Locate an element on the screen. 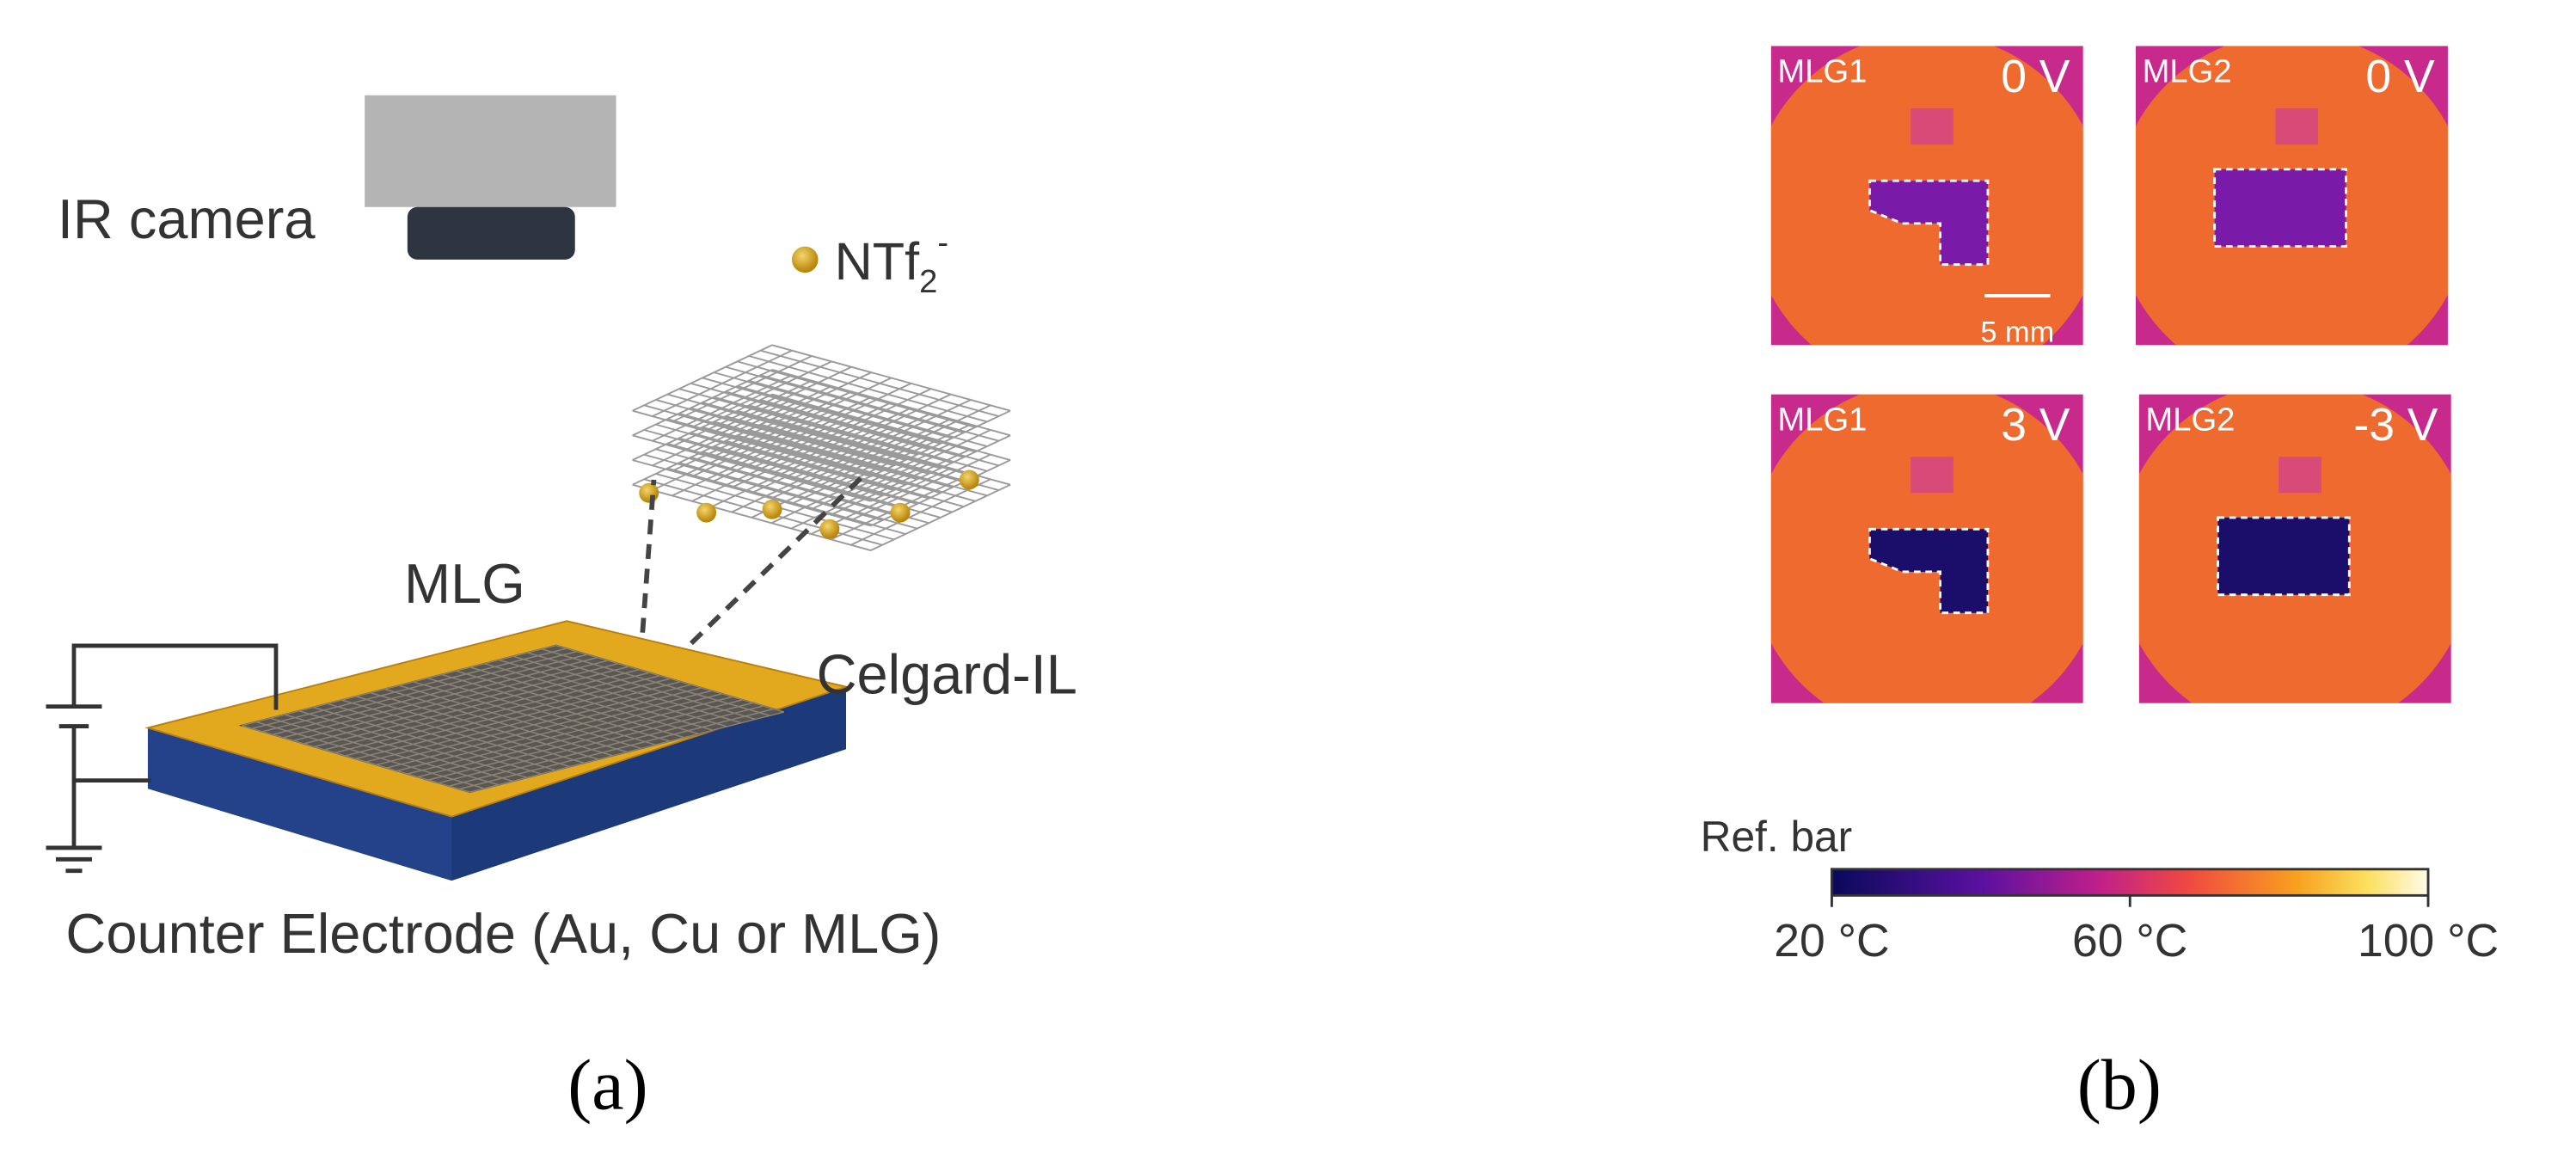  caption: (a) is located at coordinates (607, 1086).